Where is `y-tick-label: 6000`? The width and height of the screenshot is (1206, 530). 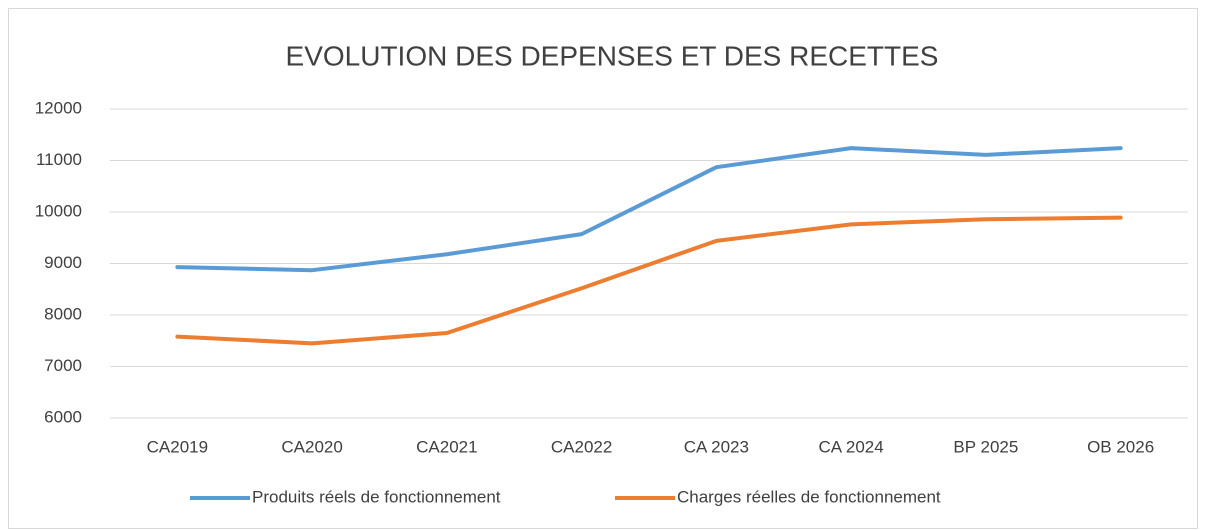 y-tick-label: 6000 is located at coordinates (63, 416).